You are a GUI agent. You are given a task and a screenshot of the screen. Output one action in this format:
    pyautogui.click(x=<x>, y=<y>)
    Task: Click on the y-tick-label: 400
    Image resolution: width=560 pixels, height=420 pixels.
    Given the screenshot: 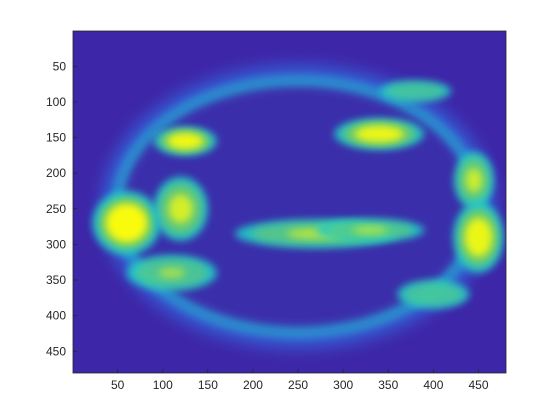 What is the action you would take?
    pyautogui.click(x=56, y=316)
    